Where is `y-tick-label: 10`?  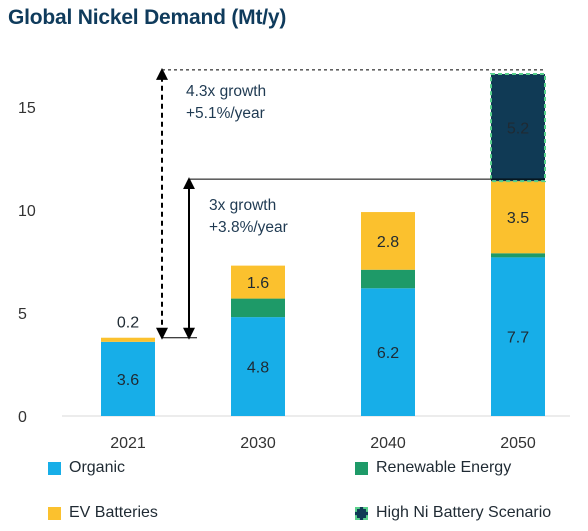
y-tick-label: 10 is located at coordinates (27, 211).